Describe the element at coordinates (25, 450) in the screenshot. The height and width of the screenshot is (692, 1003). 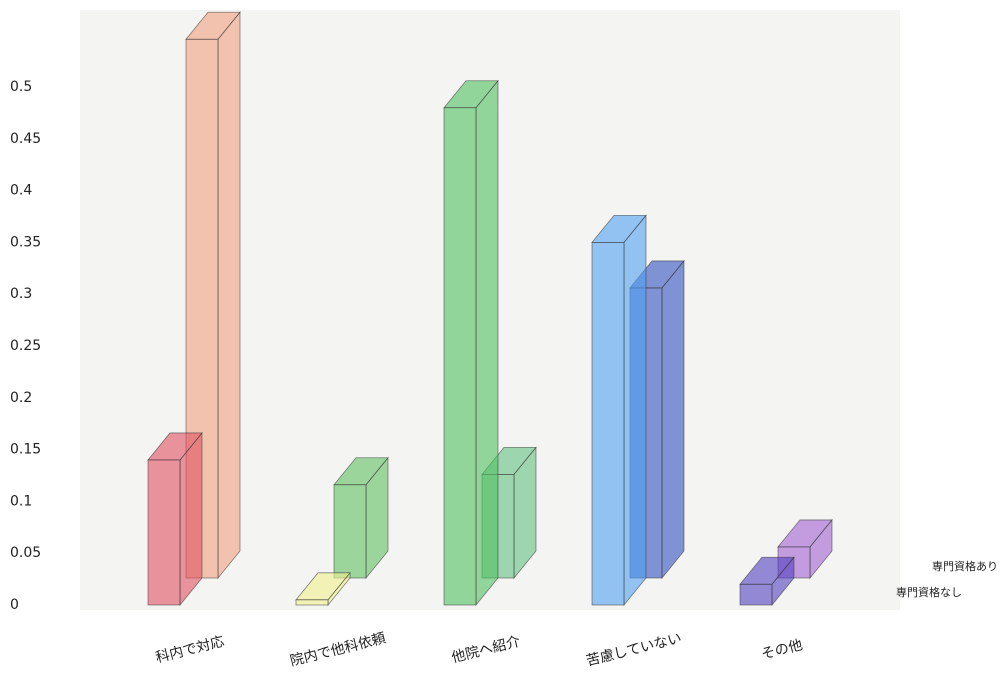
I see `y-tick-label: 0.15` at that location.